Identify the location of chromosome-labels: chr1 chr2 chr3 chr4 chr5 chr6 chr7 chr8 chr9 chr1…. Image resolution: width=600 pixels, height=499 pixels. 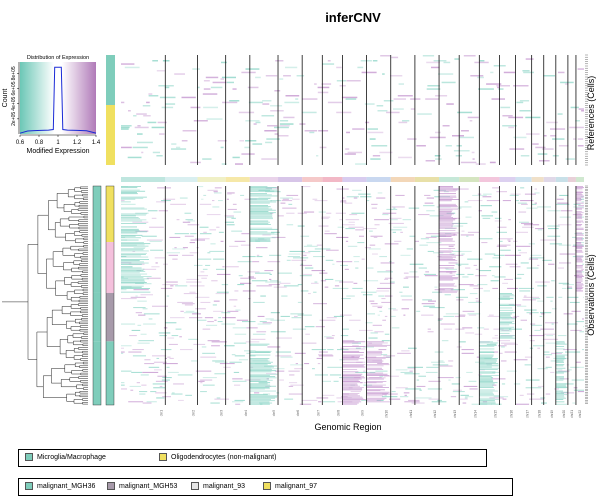
(370, 414).